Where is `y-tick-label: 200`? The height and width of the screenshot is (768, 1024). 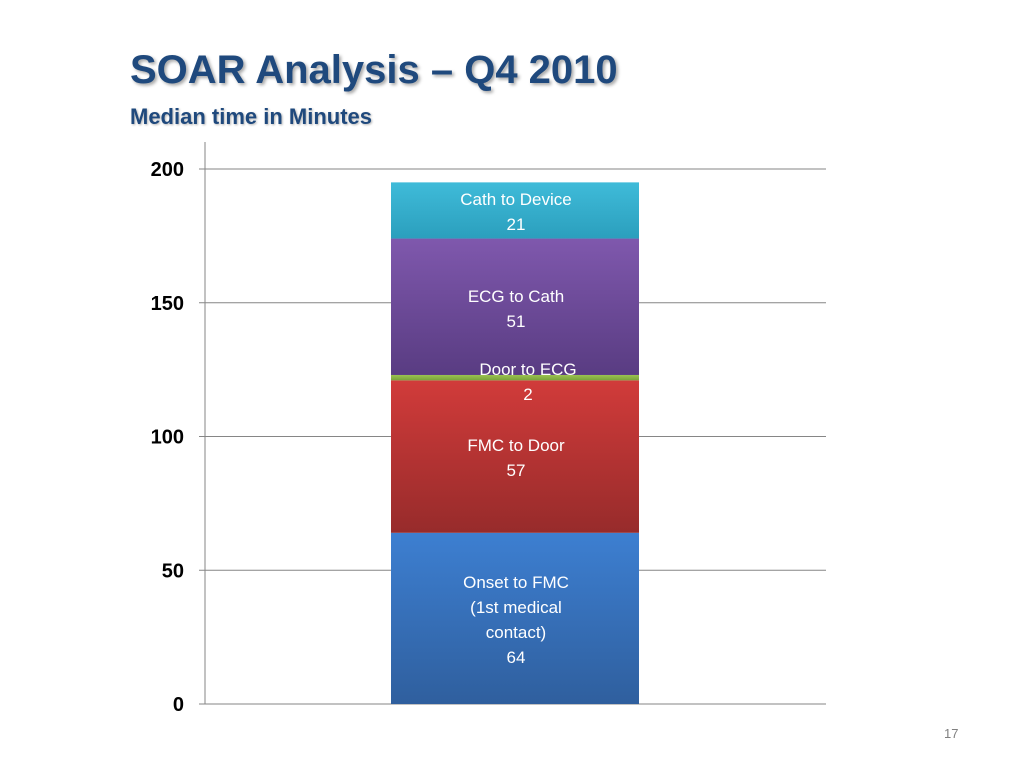
y-tick-label: 200 is located at coordinates (167, 170).